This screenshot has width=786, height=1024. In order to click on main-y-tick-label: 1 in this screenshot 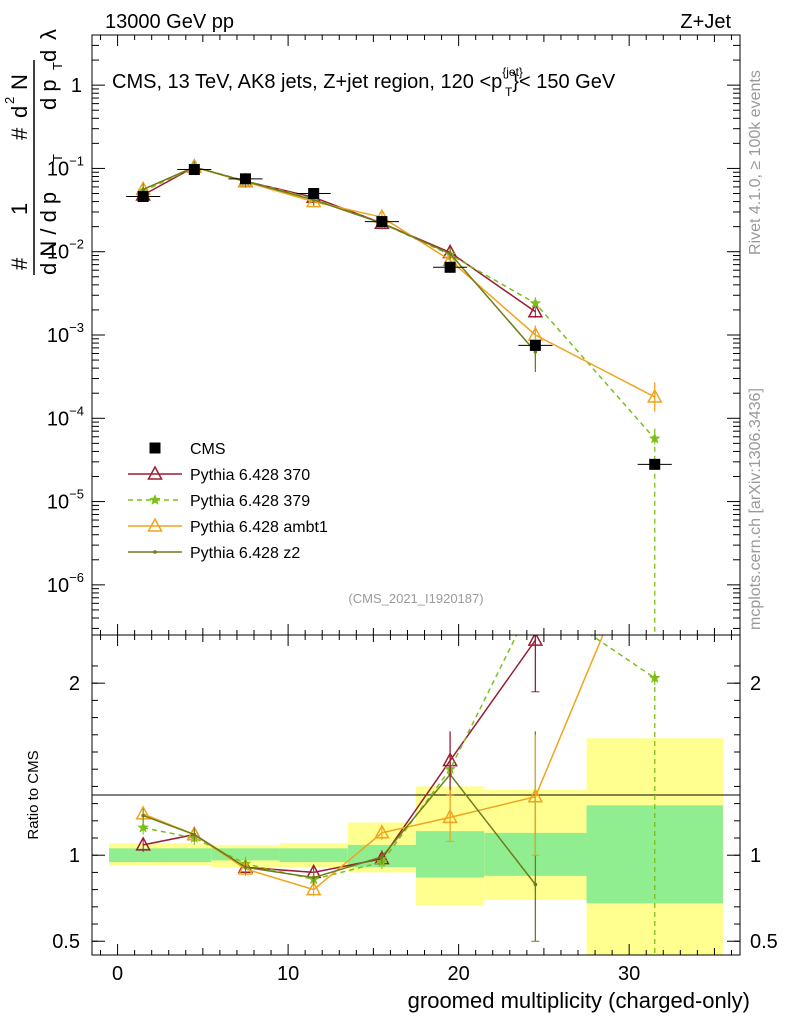, I will do `click(76, 86)`.